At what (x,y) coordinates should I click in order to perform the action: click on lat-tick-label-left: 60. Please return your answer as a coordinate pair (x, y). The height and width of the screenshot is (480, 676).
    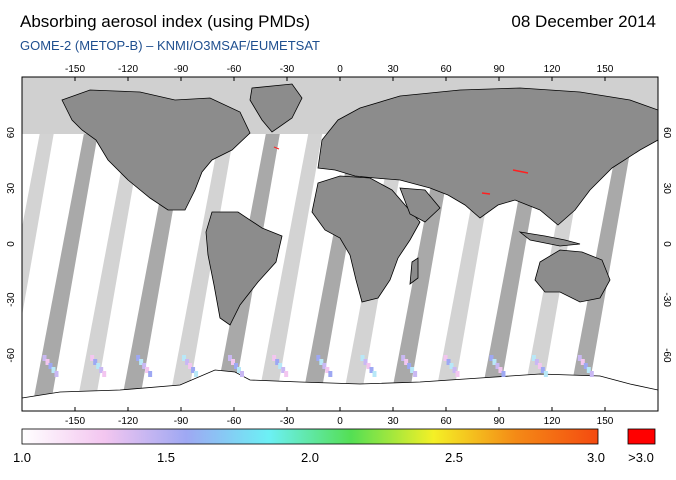
    Looking at the image, I should click on (11, 133).